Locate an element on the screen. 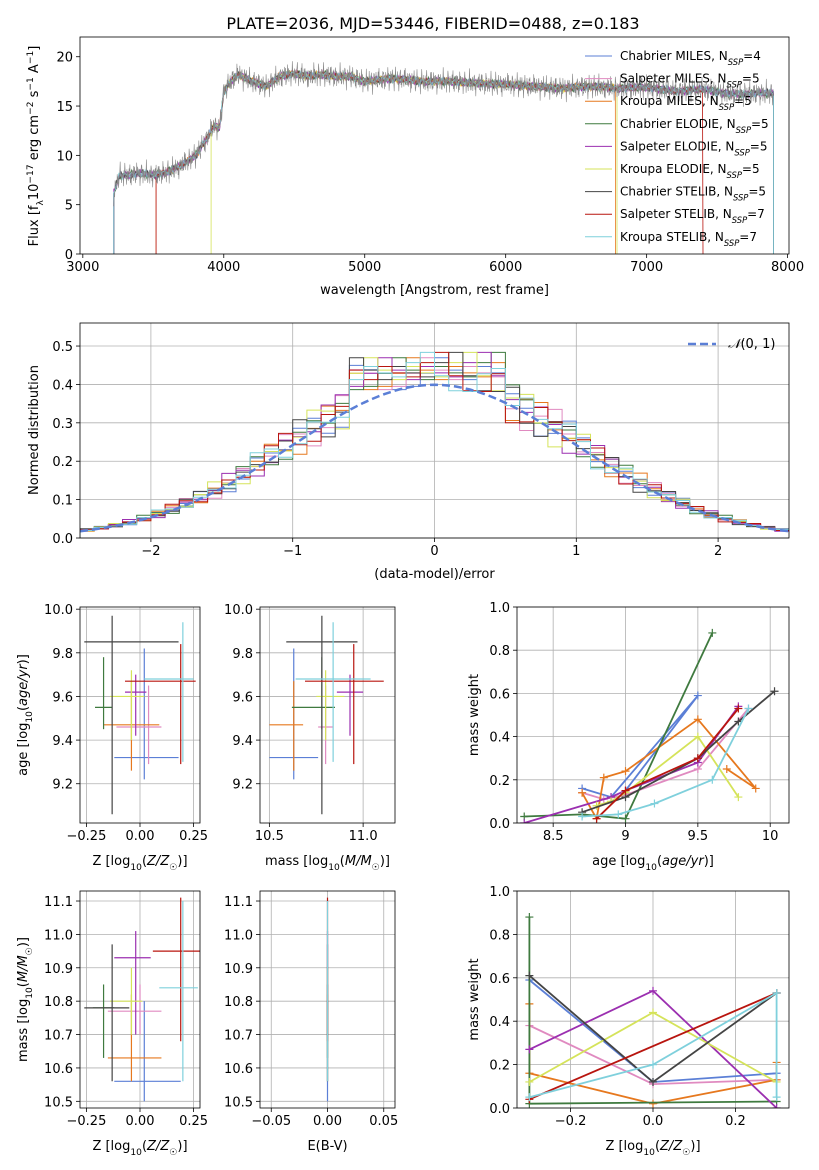 Image resolution: width=819 pixels, height=1170 pixels. legend-entry: Chabrier STELIB, NSSP=5 is located at coordinates (693, 194).